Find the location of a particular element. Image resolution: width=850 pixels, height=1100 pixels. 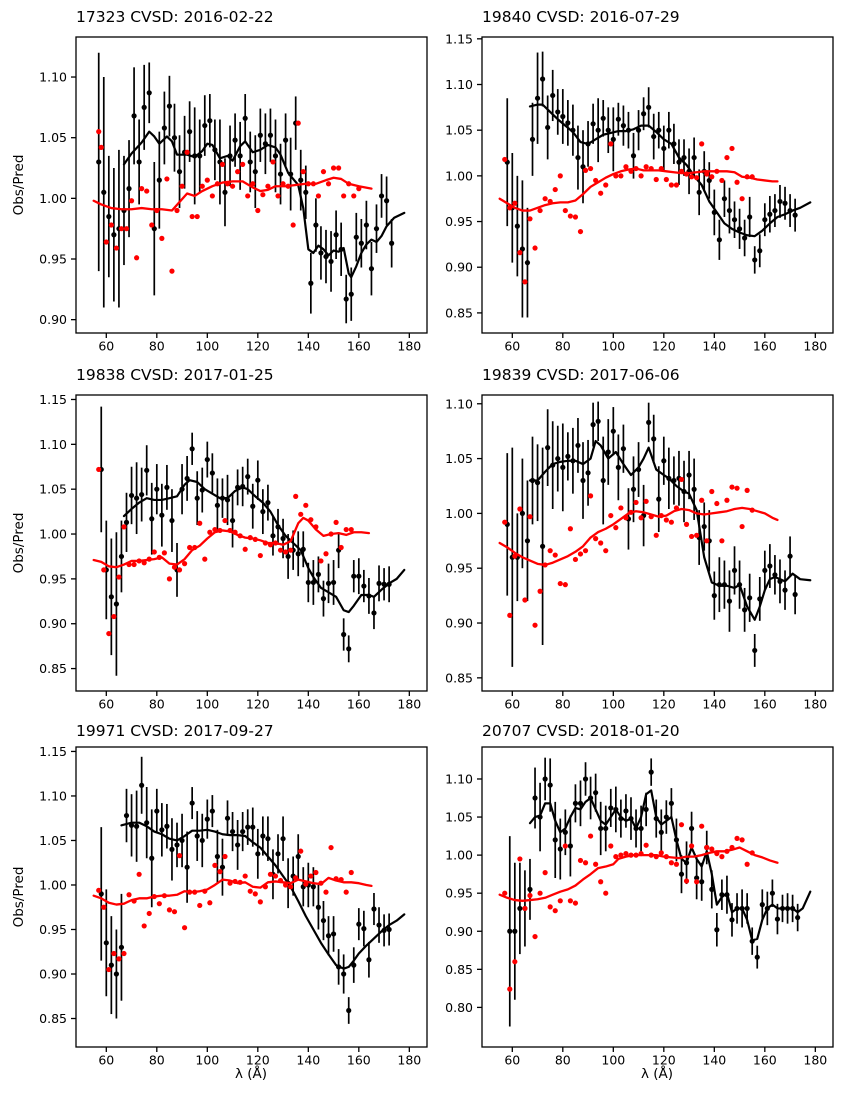

x-tick-label: 100 is located at coordinates (613, 704).